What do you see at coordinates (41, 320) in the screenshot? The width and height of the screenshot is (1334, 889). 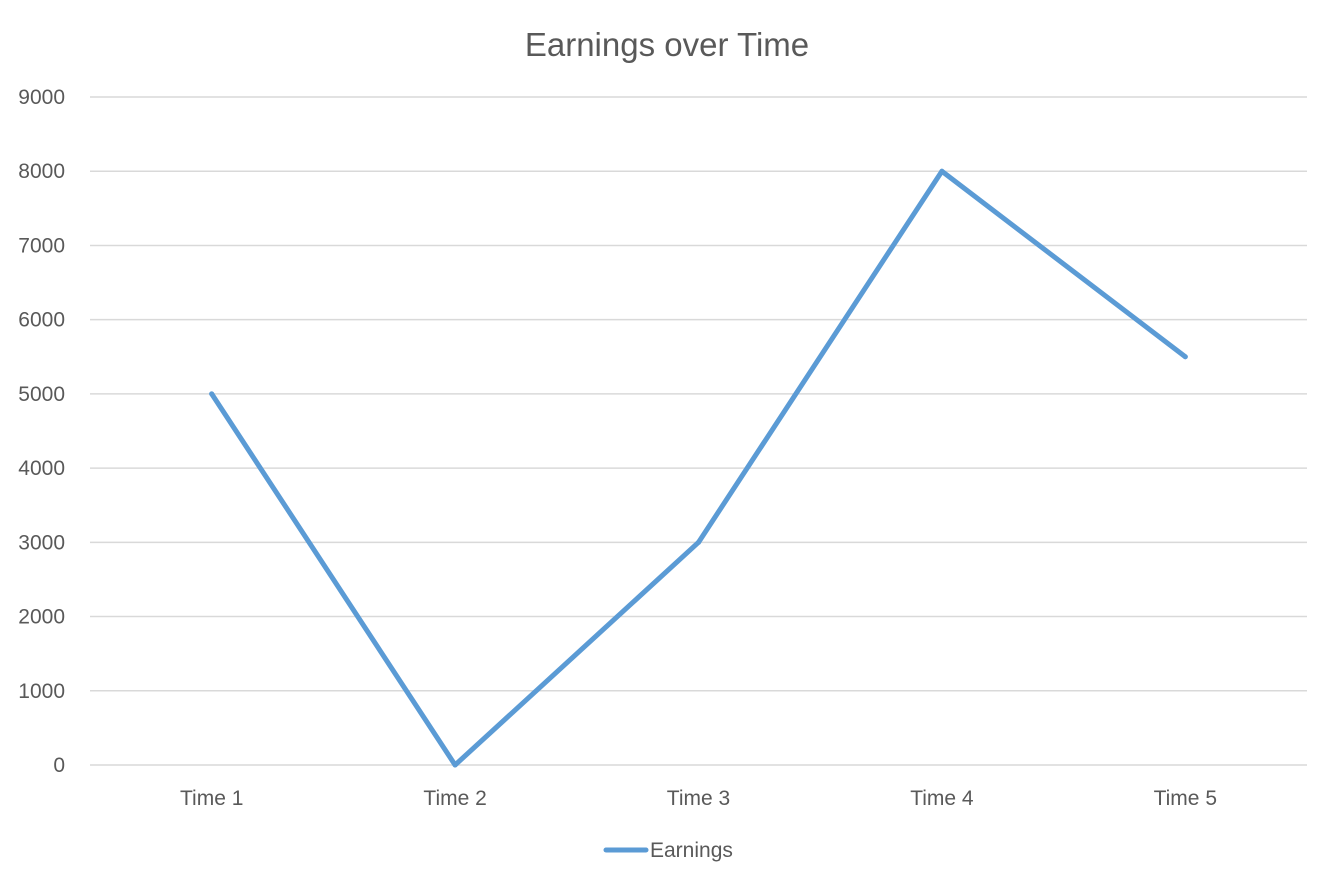 I see `y-tick-label: 6000` at bounding box center [41, 320].